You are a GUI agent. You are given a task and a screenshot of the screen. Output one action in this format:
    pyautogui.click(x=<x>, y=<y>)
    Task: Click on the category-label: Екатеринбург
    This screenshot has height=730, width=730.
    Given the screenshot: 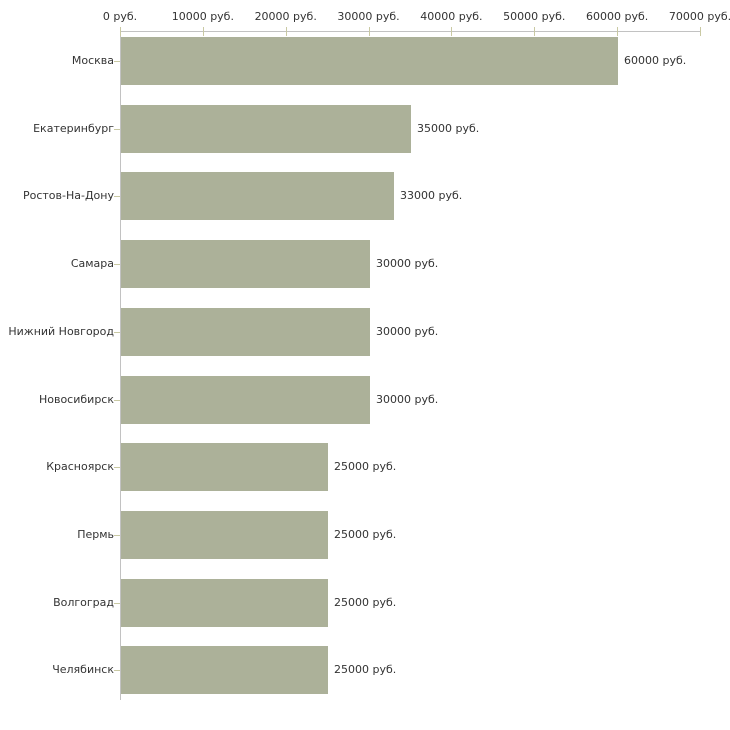 What is the action you would take?
    pyautogui.click(x=73, y=128)
    